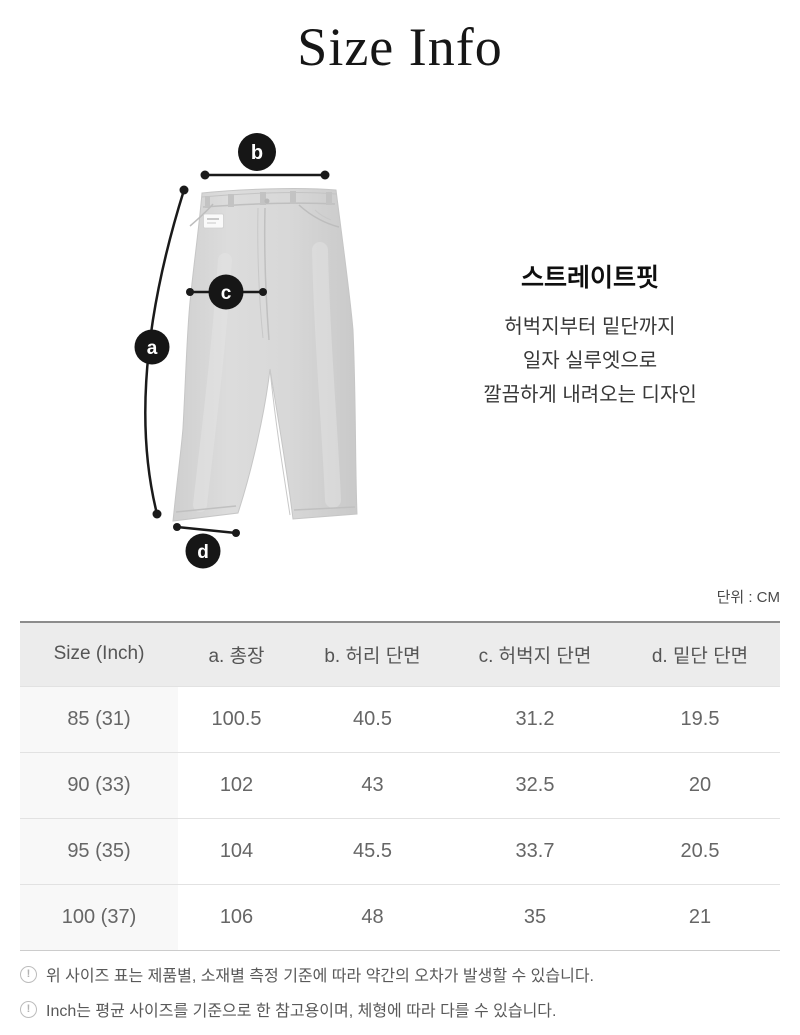 Image resolution: width=800 pixels, height=1035 pixels. I want to click on jeans-measurement-diagram: b a c d, so click(246, 351).